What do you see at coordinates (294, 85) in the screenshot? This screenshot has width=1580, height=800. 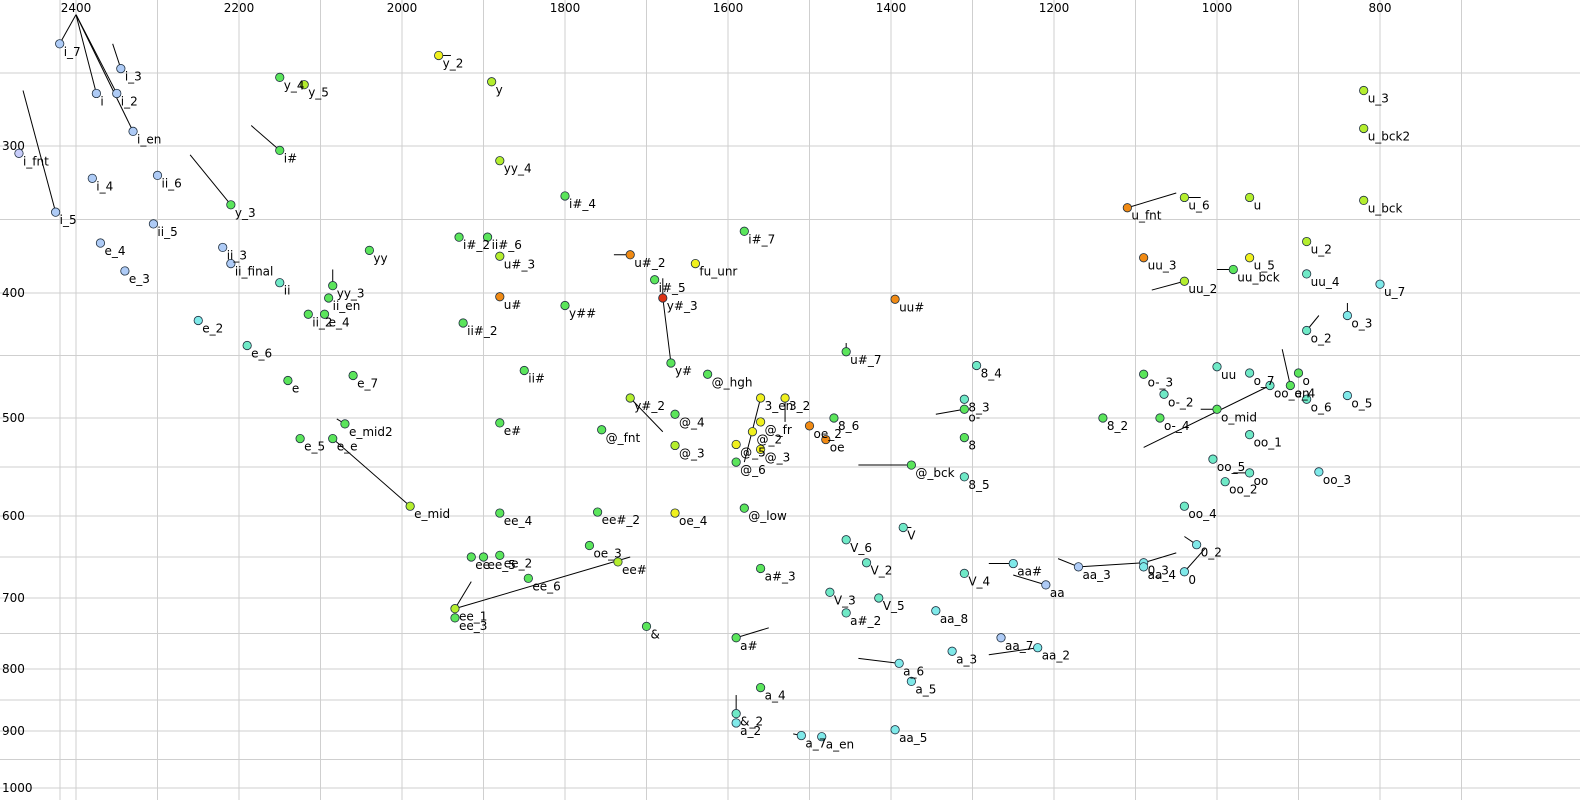 I see `point-label: y_4` at bounding box center [294, 85].